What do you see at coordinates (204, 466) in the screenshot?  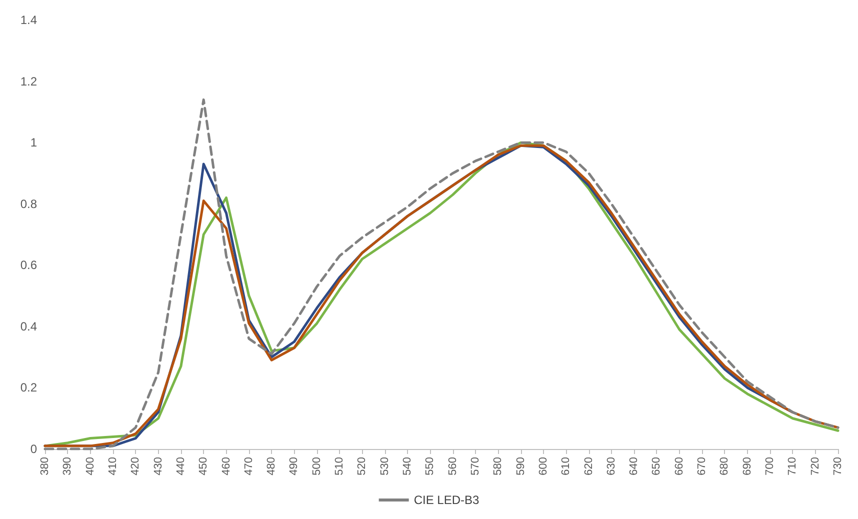 I see `x-tick-label: 450` at bounding box center [204, 466].